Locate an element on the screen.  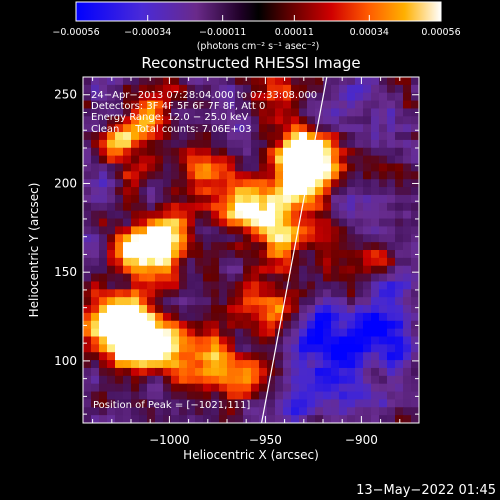
annotation-peak-position: Position of Peak = [−1021,111] is located at coordinates (171, 405).